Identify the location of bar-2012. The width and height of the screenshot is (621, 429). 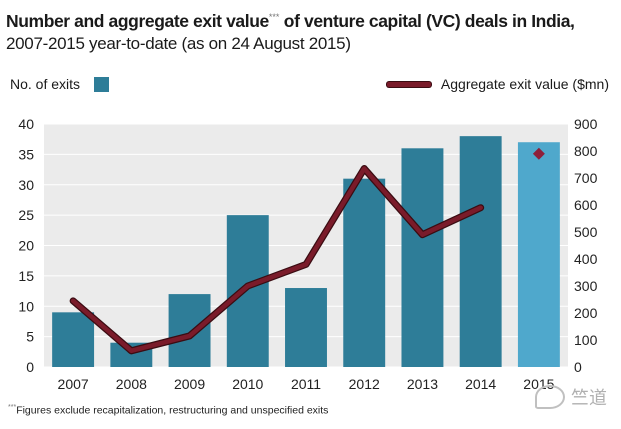
(364, 272).